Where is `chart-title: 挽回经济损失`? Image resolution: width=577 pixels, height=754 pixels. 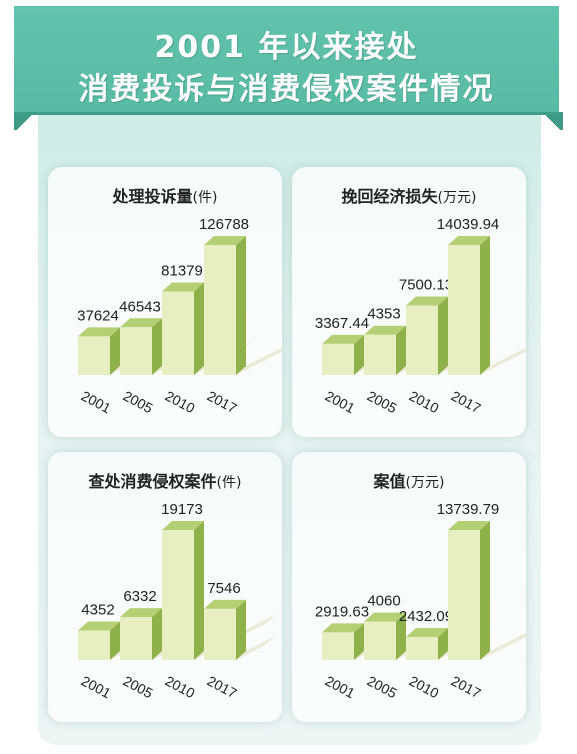 chart-title: 挽回经济损失 is located at coordinates (389, 196).